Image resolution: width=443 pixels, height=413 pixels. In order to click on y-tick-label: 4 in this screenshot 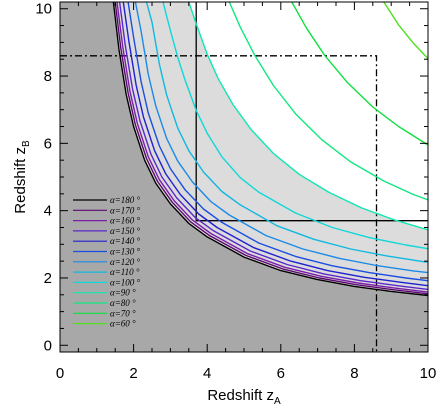, I will do `click(48, 211)`.